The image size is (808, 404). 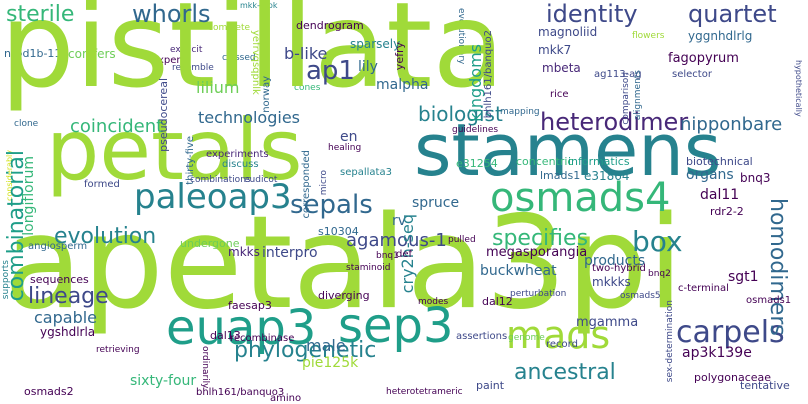 What do you see at coordinates (518, 271) in the screenshot?
I see `word-cloud-word: buckwheat` at bounding box center [518, 271].